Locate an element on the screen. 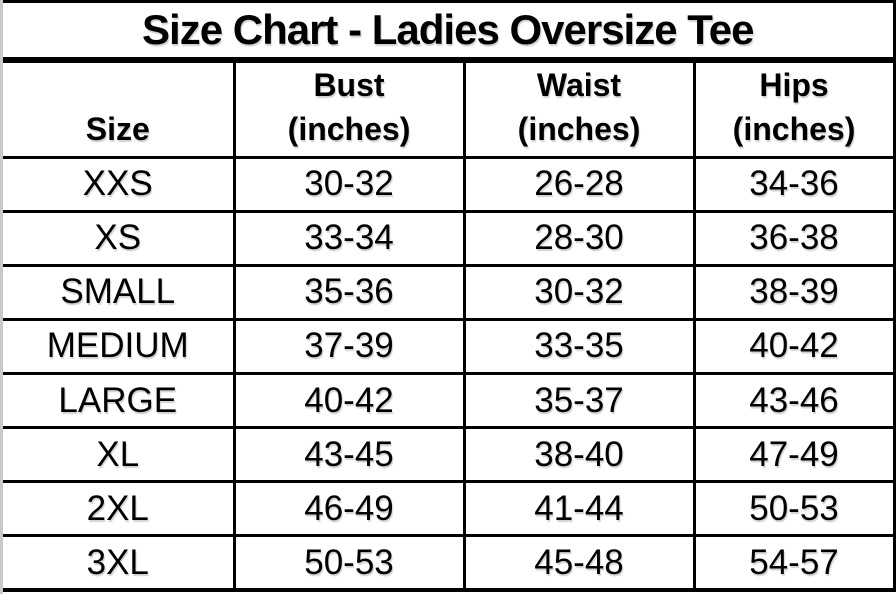 The height and width of the screenshot is (594, 896). hips-cell: 47-49 is located at coordinates (794, 455).